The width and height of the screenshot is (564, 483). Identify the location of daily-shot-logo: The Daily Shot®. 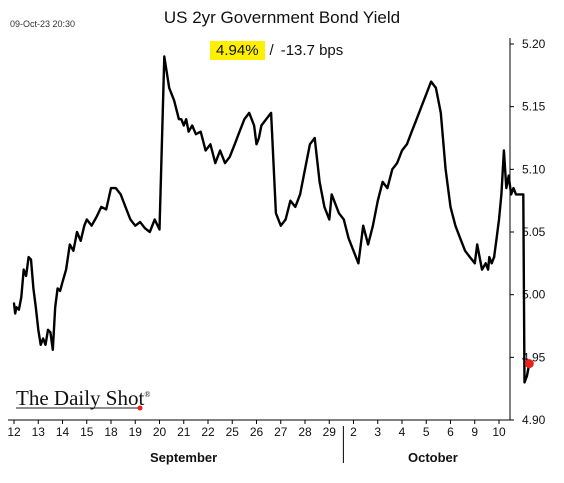
(83, 398).